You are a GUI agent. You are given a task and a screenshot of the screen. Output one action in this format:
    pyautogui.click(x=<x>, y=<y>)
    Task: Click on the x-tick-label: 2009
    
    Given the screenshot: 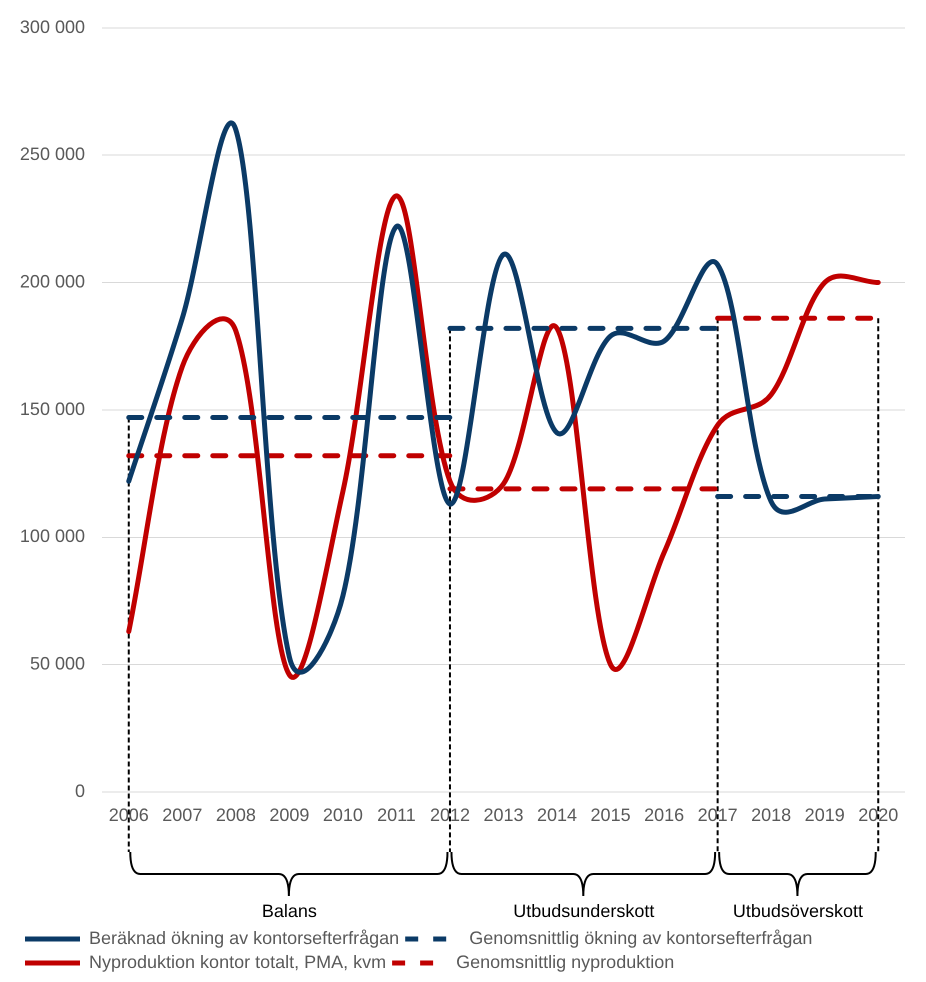 What is the action you would take?
    pyautogui.click(x=289, y=814)
    